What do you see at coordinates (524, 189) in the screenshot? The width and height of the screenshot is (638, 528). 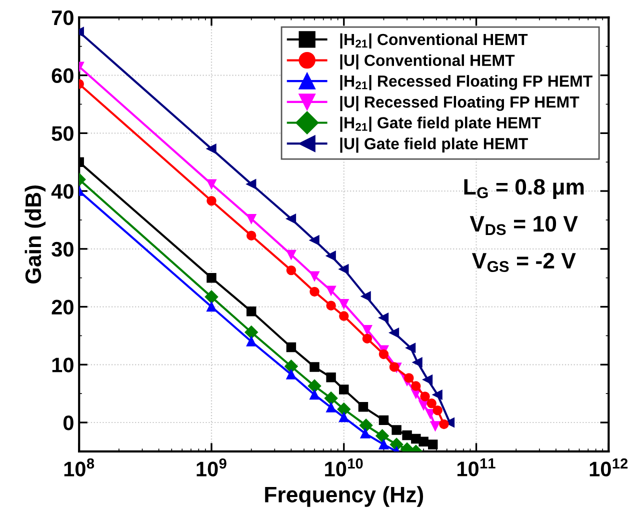 I see `annotation: L$_{G}$ = 0.8 μm` at bounding box center [524, 189].